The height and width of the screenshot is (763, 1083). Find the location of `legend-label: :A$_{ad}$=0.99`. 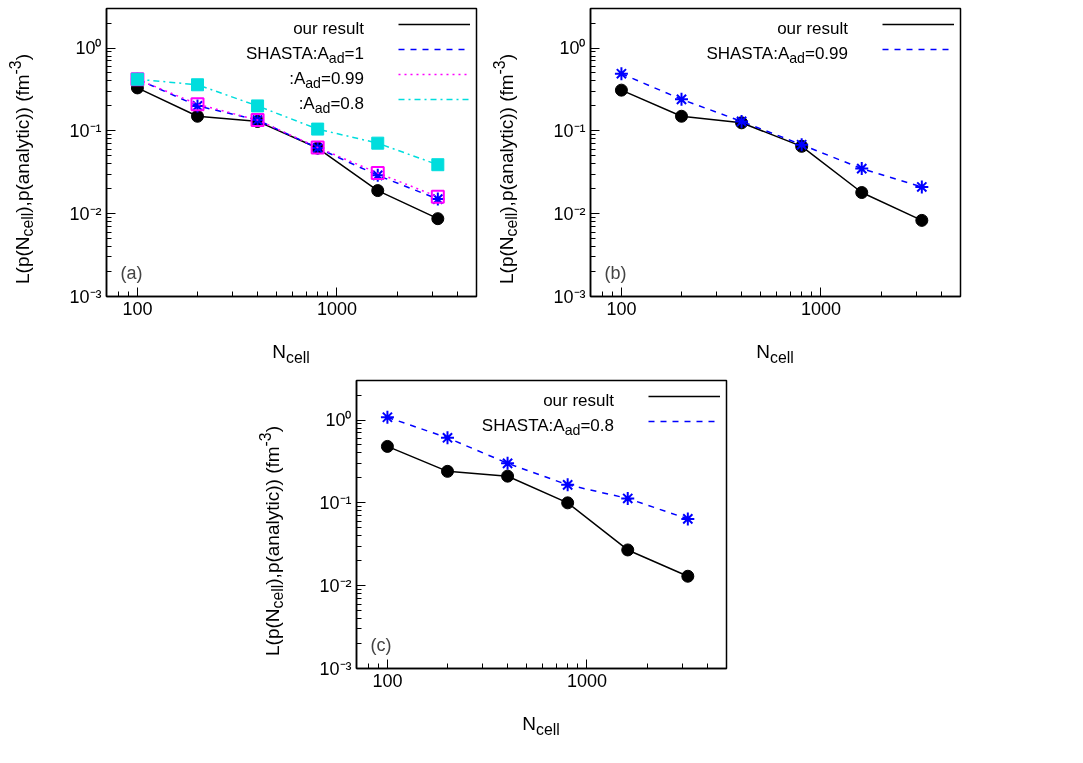

legend-label: :A$_{ad}$=0.99 is located at coordinates (326, 80).